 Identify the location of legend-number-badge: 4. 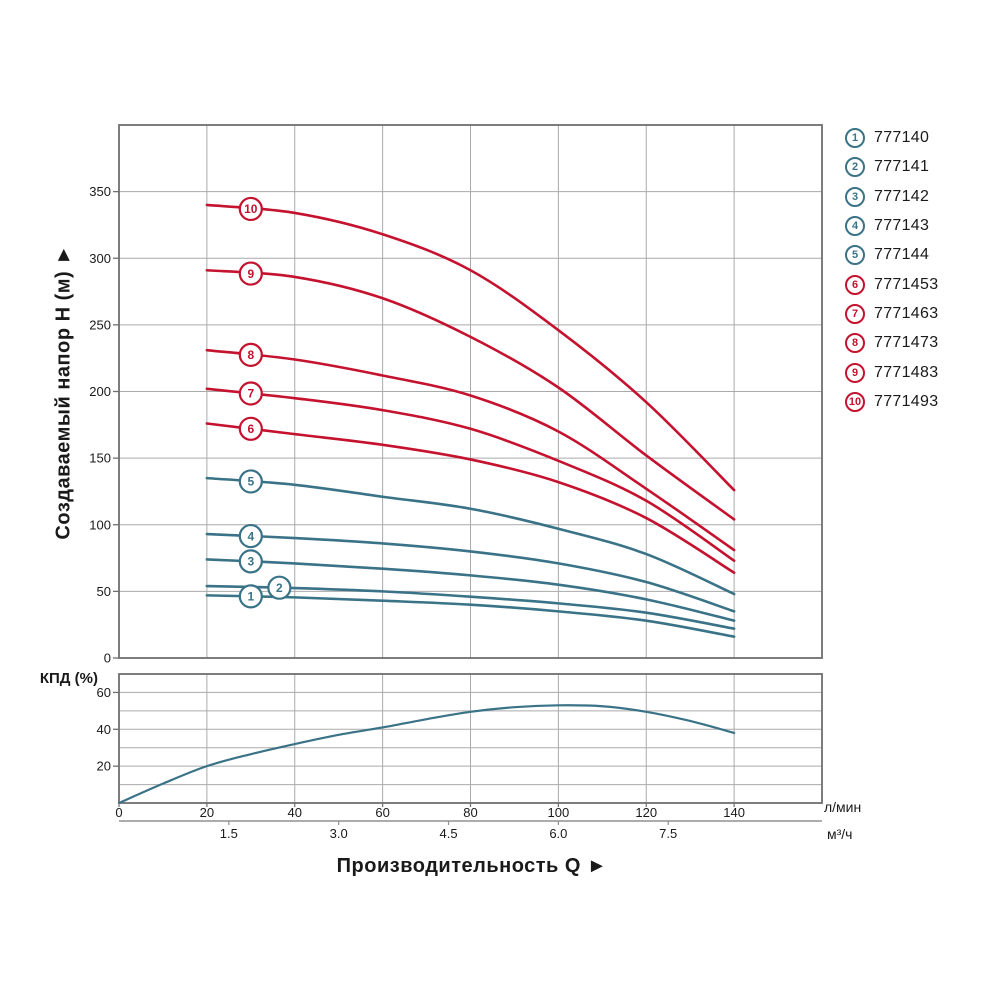
(855, 225).